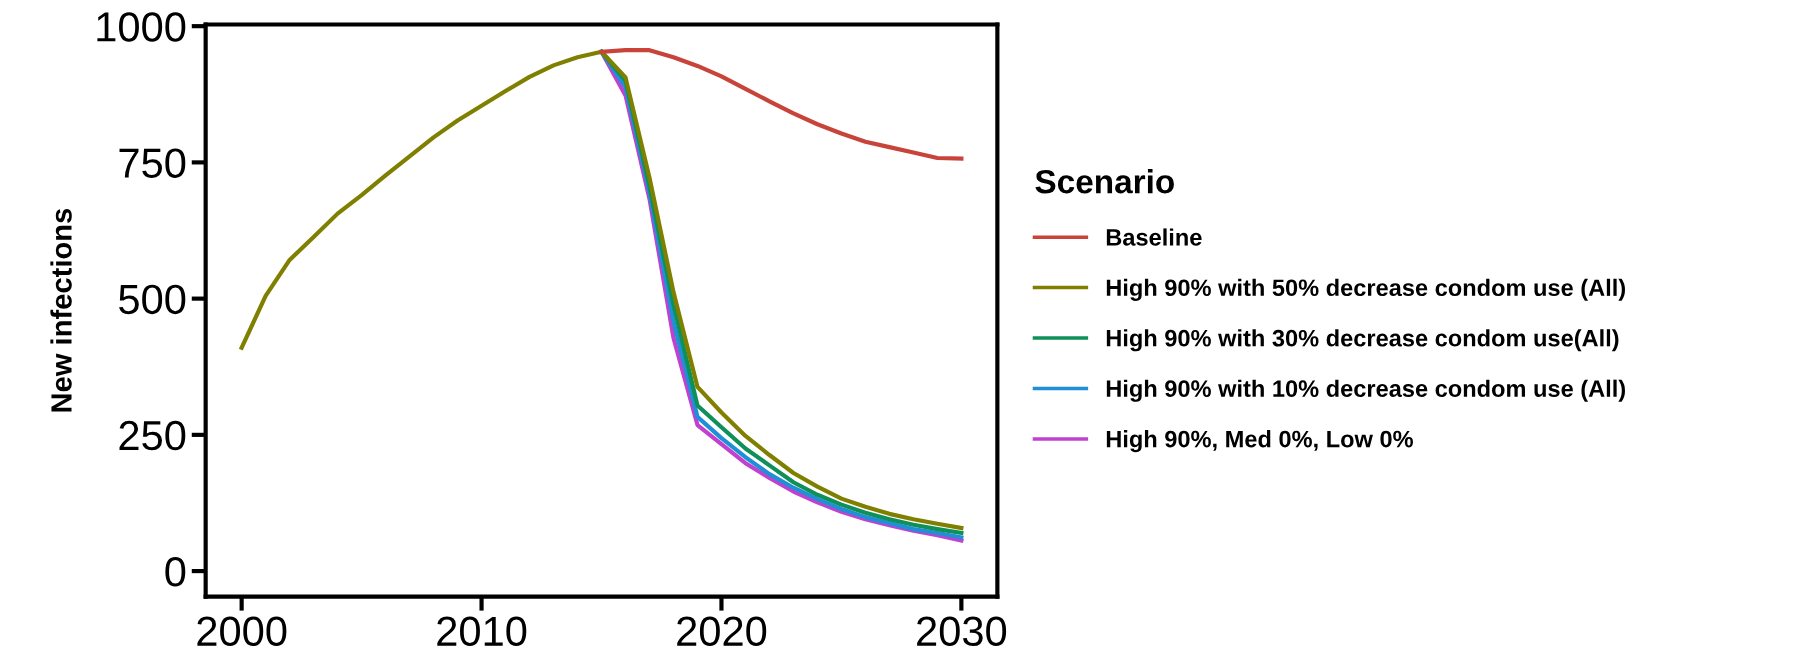 This screenshot has height=663, width=1820. What do you see at coordinates (242, 631) in the screenshot?
I see `x-tick-label: 2000` at bounding box center [242, 631].